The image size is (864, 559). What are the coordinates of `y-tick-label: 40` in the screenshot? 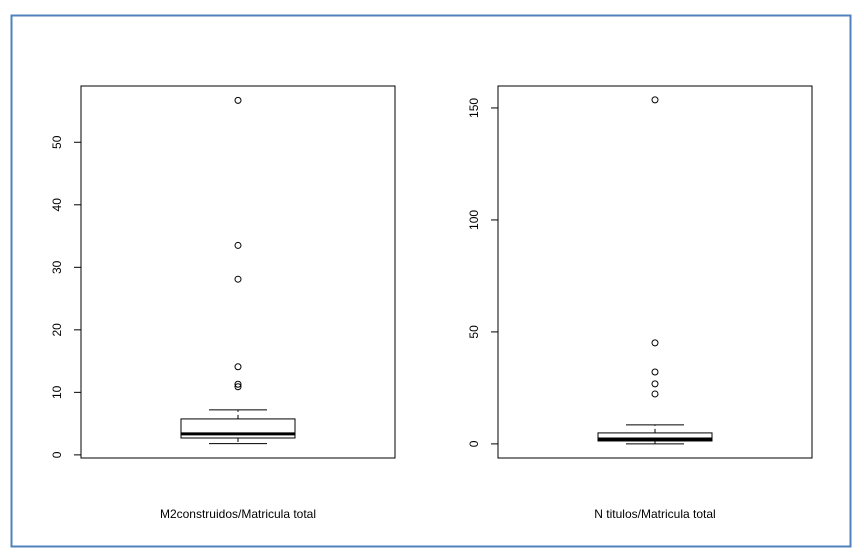 It's located at (57, 205).